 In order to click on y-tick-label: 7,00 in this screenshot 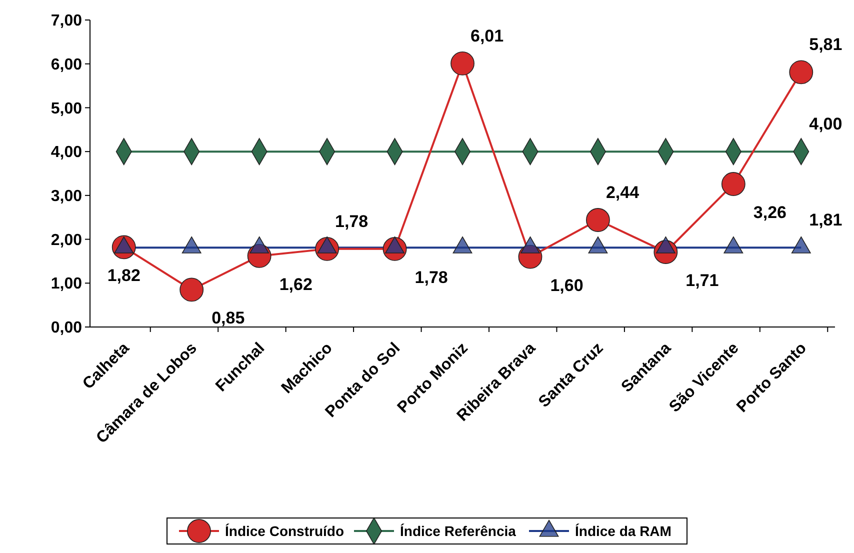, I will do `click(66, 21)`.